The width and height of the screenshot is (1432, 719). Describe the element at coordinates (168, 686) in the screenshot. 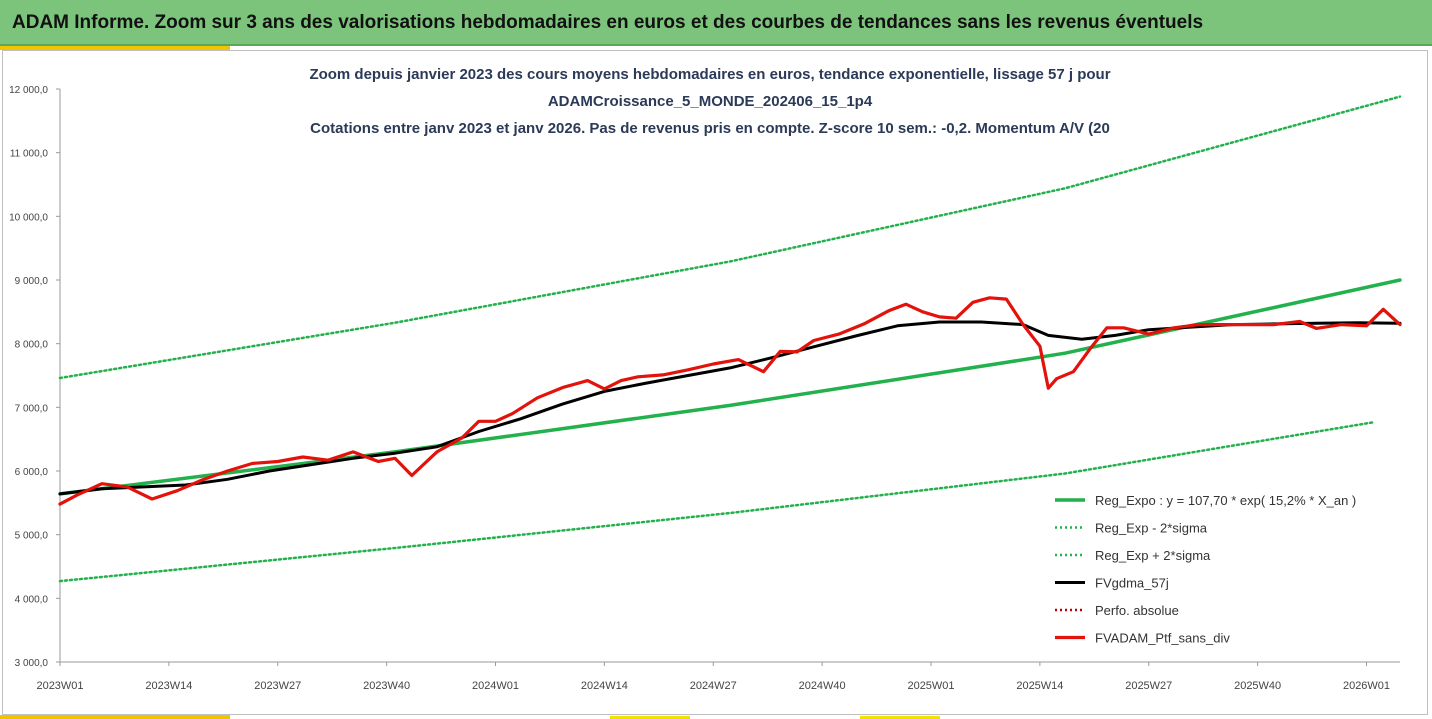

I see `x-tick-label: 2023W14` at that location.